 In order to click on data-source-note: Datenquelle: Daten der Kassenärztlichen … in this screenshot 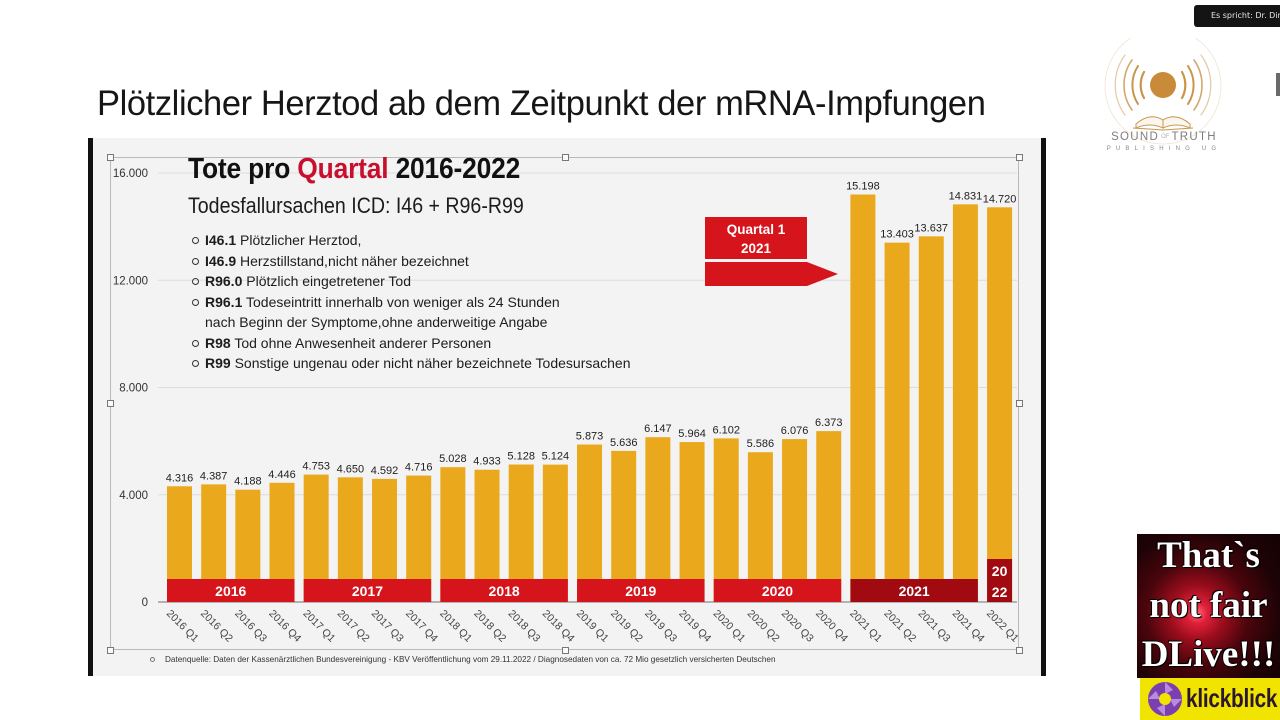, I will do `click(463, 659)`.